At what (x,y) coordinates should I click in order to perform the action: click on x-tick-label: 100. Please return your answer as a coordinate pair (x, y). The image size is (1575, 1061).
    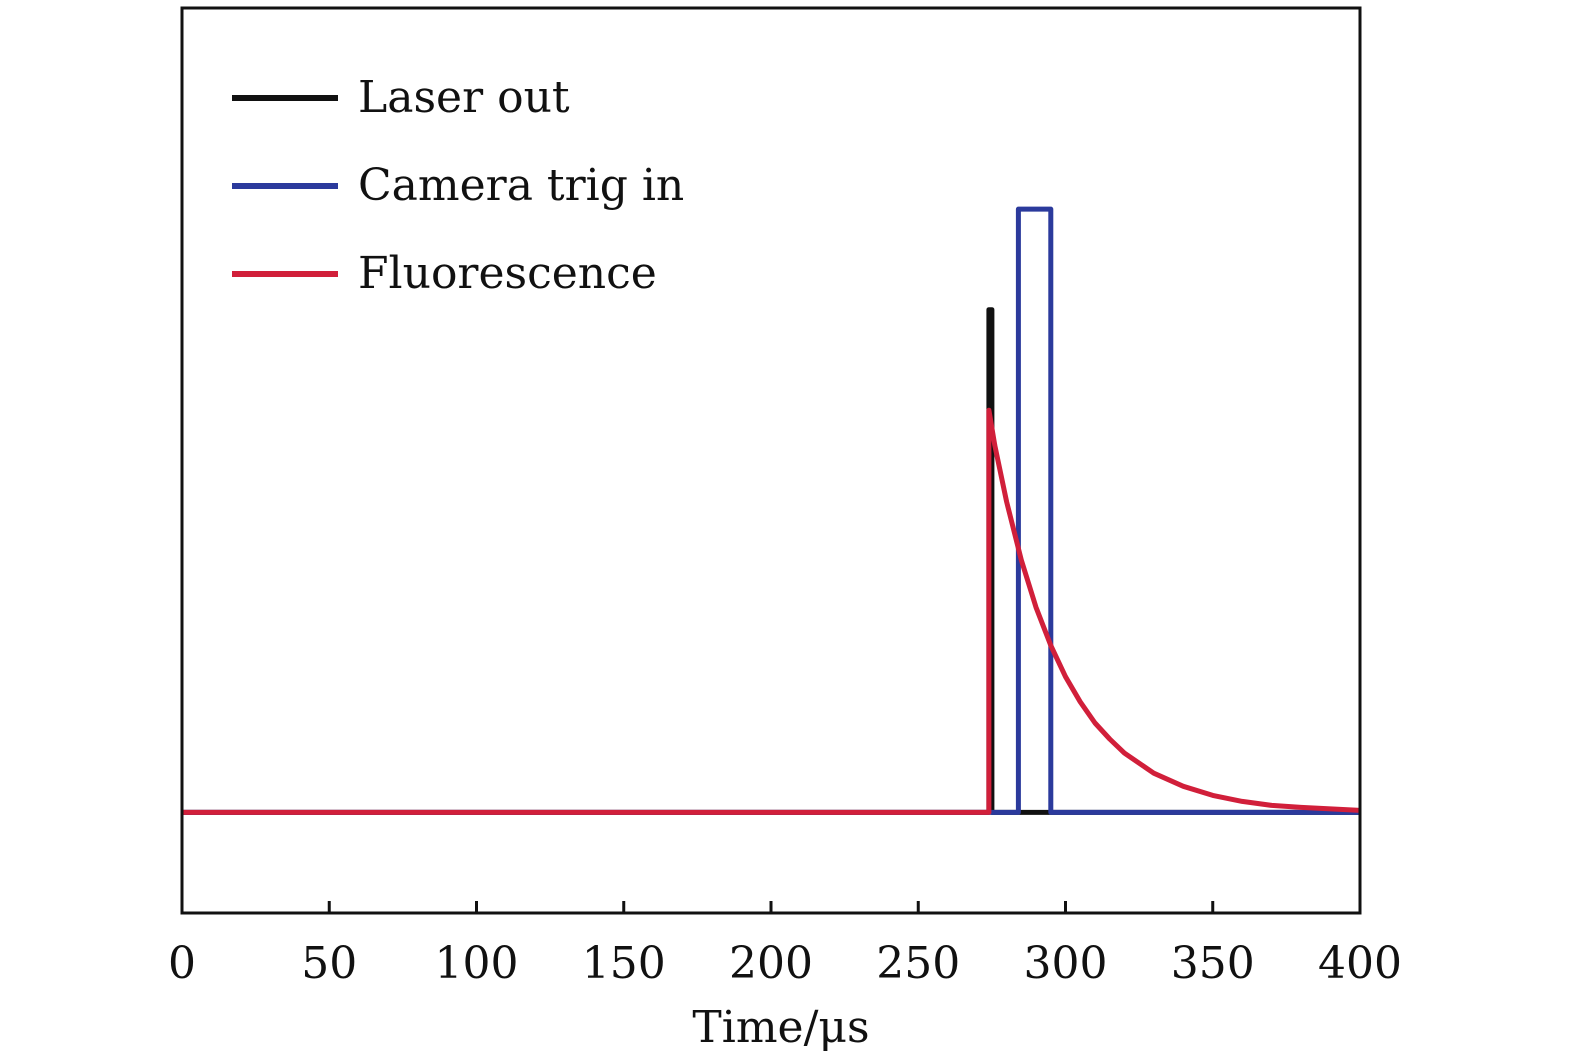
    Looking at the image, I should click on (477, 963).